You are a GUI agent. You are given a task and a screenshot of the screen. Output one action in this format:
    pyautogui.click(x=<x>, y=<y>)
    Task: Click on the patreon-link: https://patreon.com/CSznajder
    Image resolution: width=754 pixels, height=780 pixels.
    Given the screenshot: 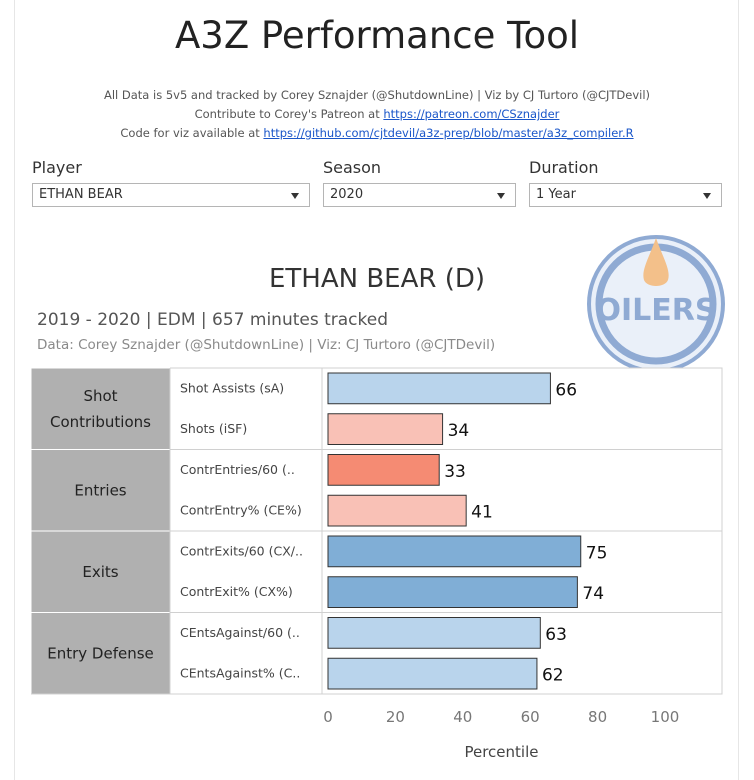 What is the action you would take?
    pyautogui.click(x=471, y=114)
    